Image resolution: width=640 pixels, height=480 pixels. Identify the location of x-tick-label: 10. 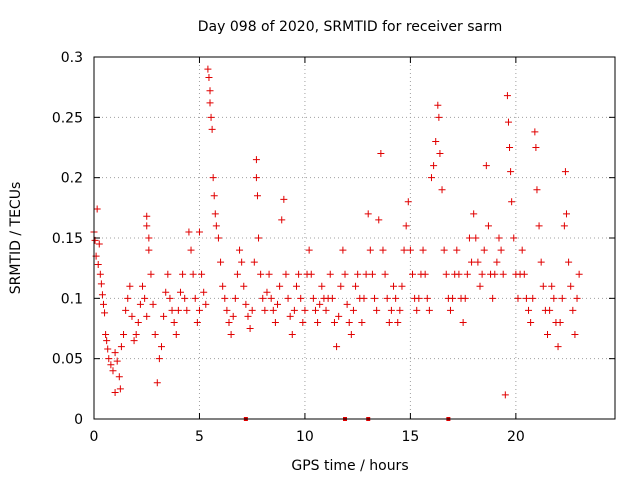
(305, 437).